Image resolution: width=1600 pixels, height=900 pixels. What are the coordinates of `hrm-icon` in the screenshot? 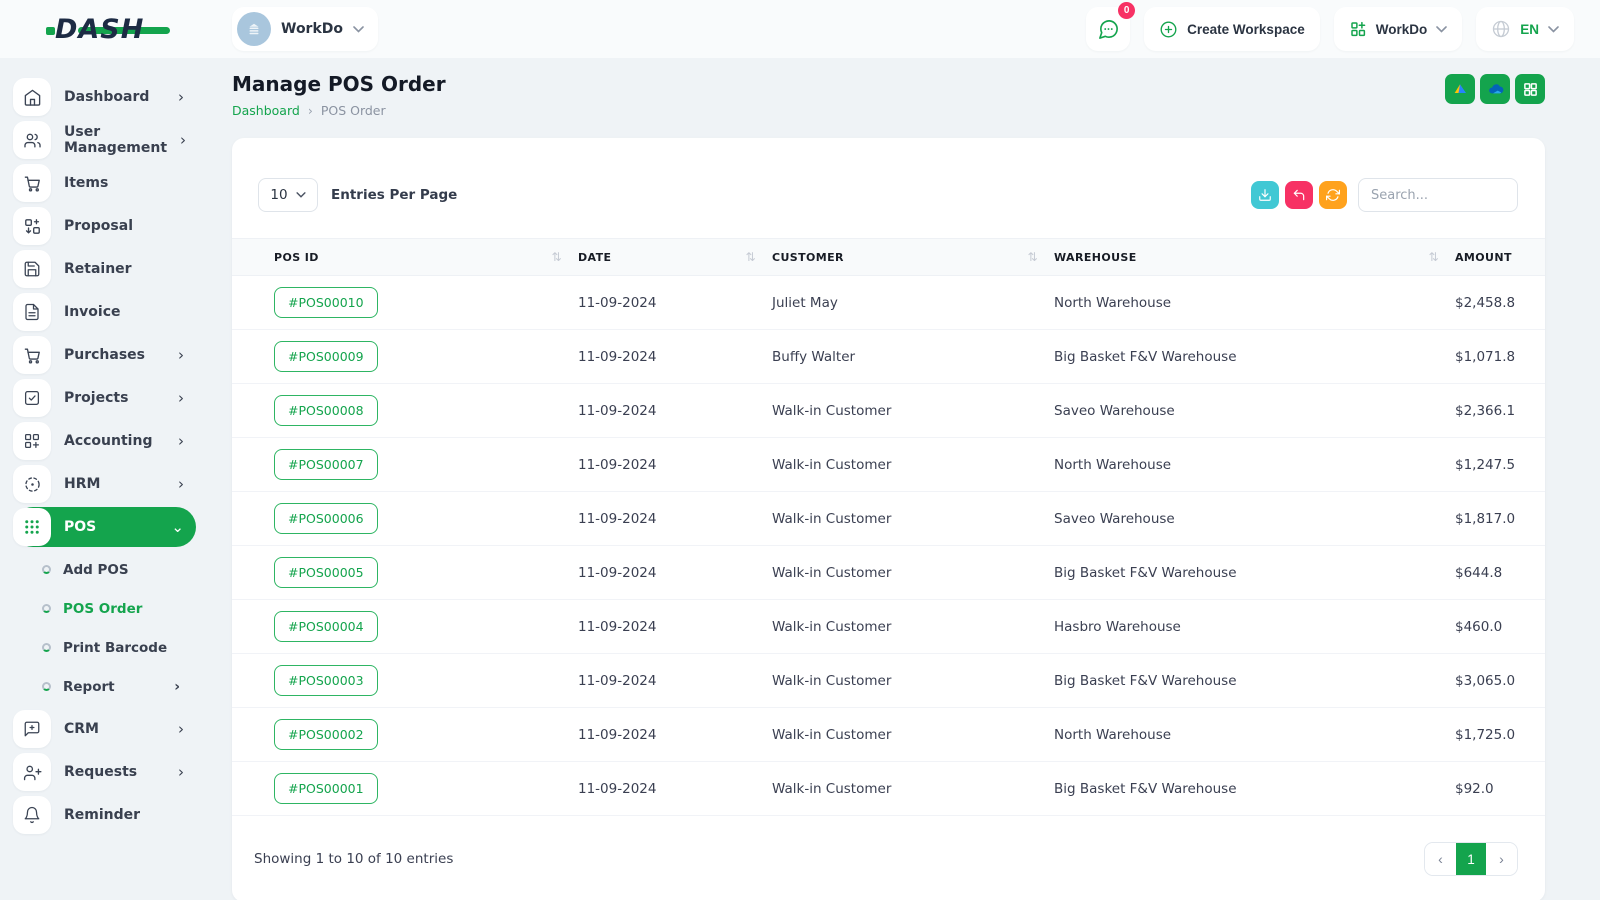 It's located at (32, 484).